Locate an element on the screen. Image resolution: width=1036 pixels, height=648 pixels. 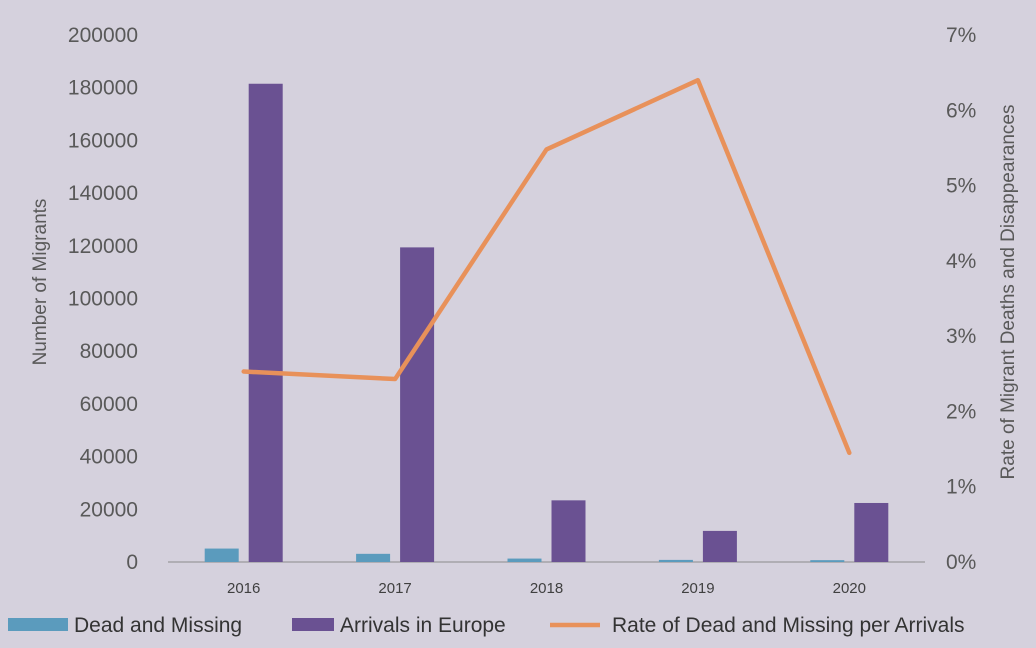
left-axis-title: Number of Migrants is located at coordinates (40, 282).